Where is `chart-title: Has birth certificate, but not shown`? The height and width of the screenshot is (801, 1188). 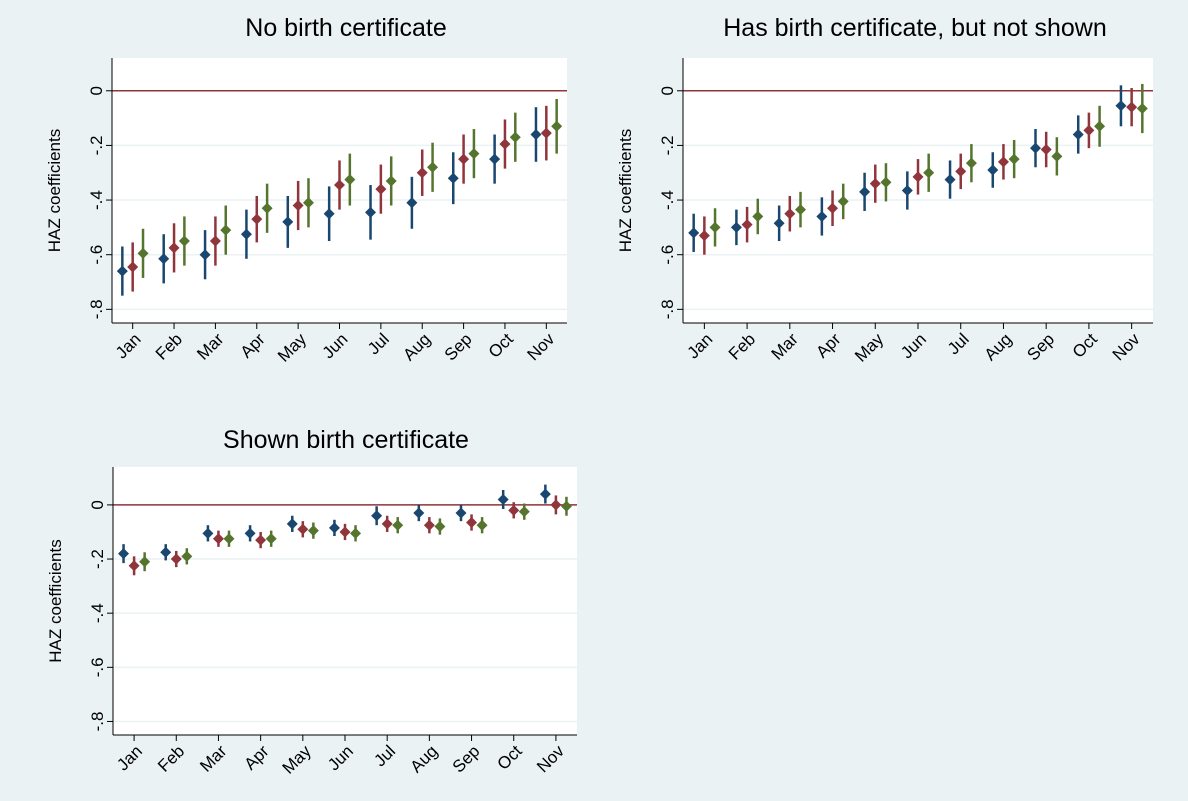 chart-title: Has birth certificate, but not shown is located at coordinates (915, 28).